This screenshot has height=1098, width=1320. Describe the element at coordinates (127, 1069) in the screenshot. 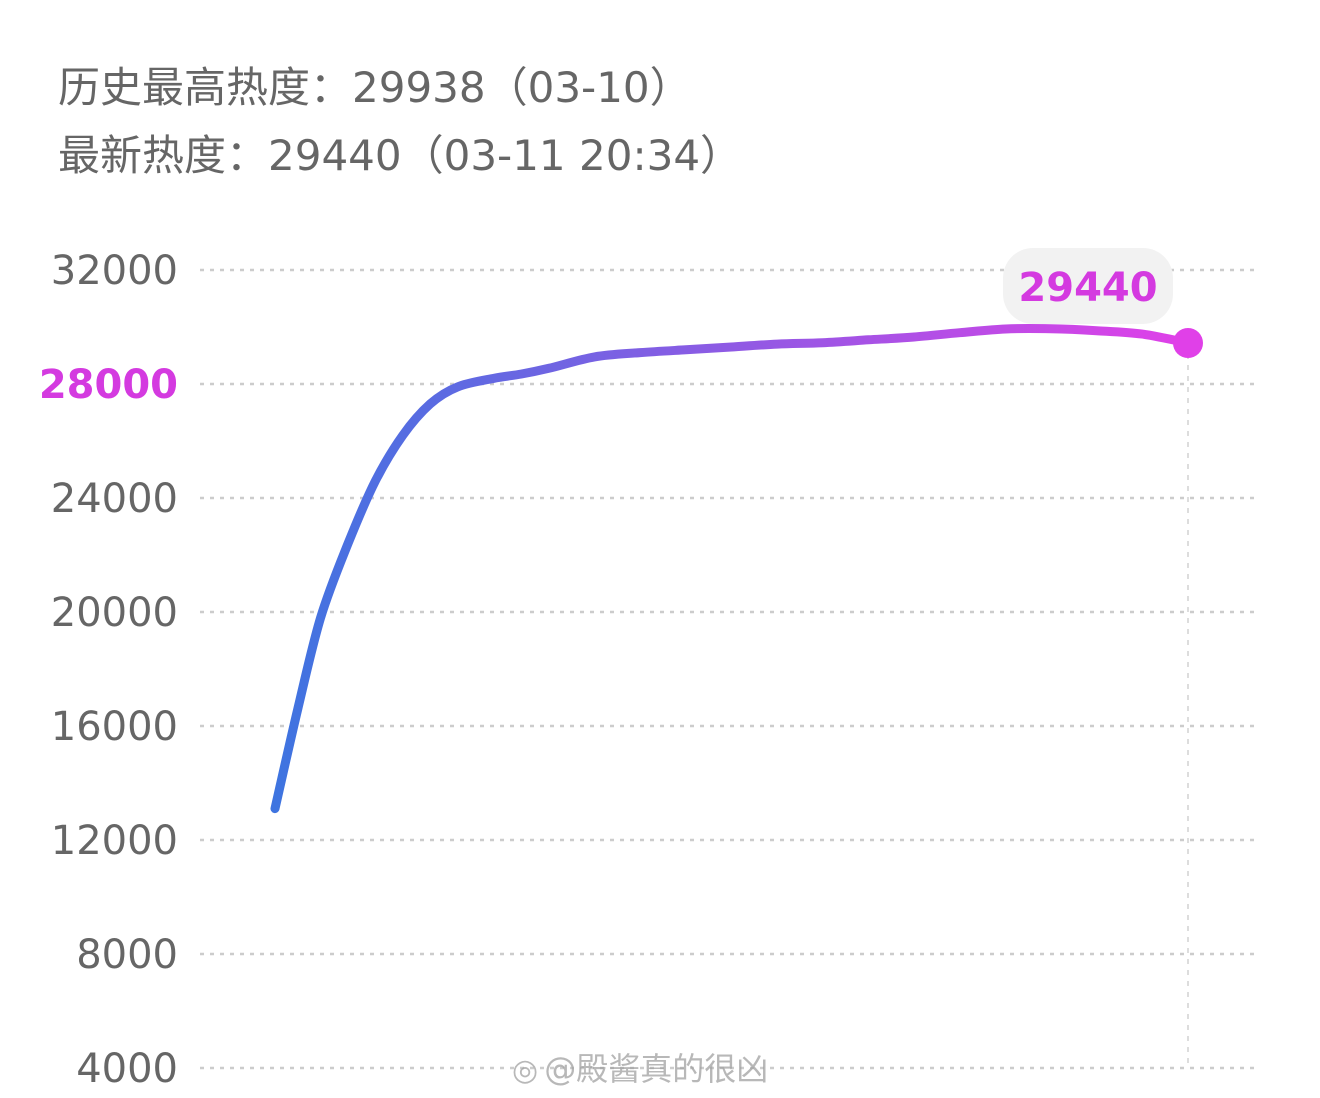

I see `y-tick-label: 4000` at that location.